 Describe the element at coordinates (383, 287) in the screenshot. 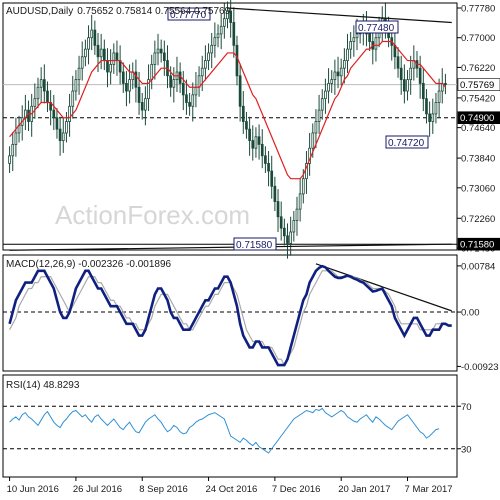

I see `macd-trendline` at that location.